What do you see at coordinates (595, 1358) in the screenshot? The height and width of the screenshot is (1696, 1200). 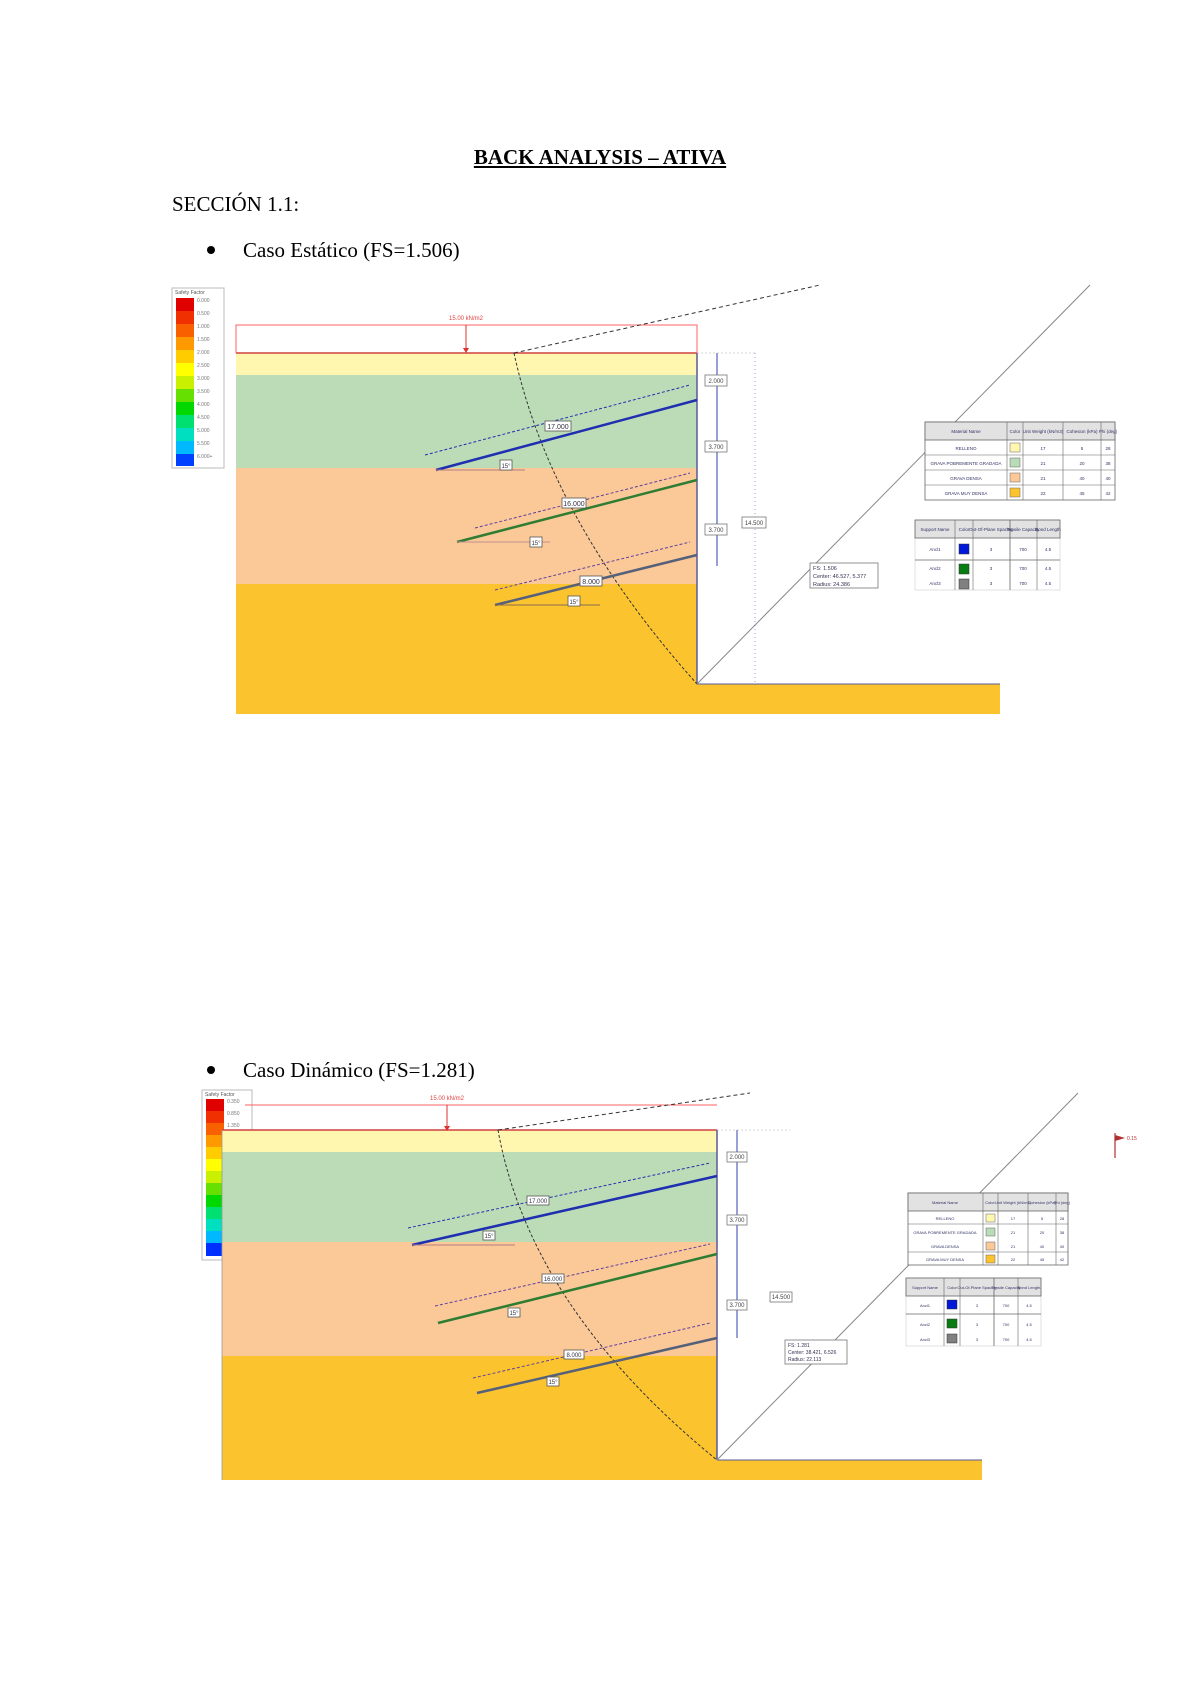 I see `anchor-3: 8.000 15°` at bounding box center [595, 1358].